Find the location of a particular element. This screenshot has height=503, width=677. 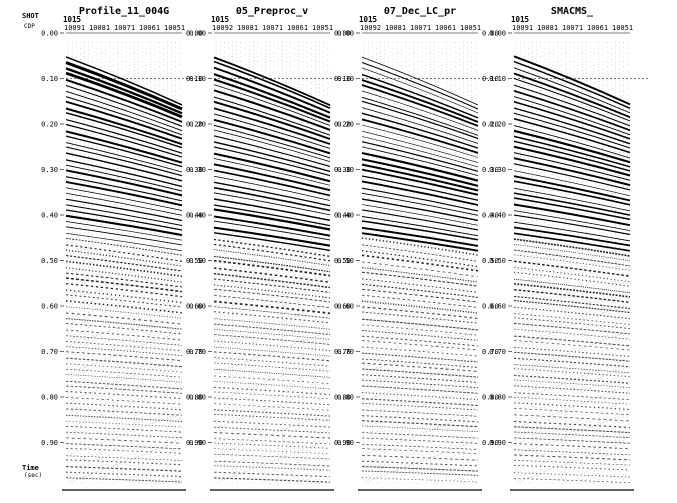

time-tick-label: 0.40 is located at coordinates (197, 216).